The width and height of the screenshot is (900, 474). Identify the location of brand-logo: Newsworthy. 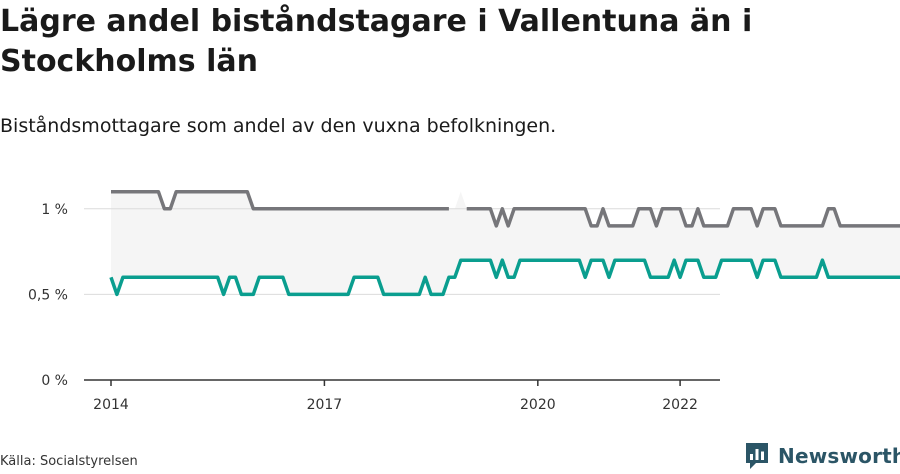
(822, 456).